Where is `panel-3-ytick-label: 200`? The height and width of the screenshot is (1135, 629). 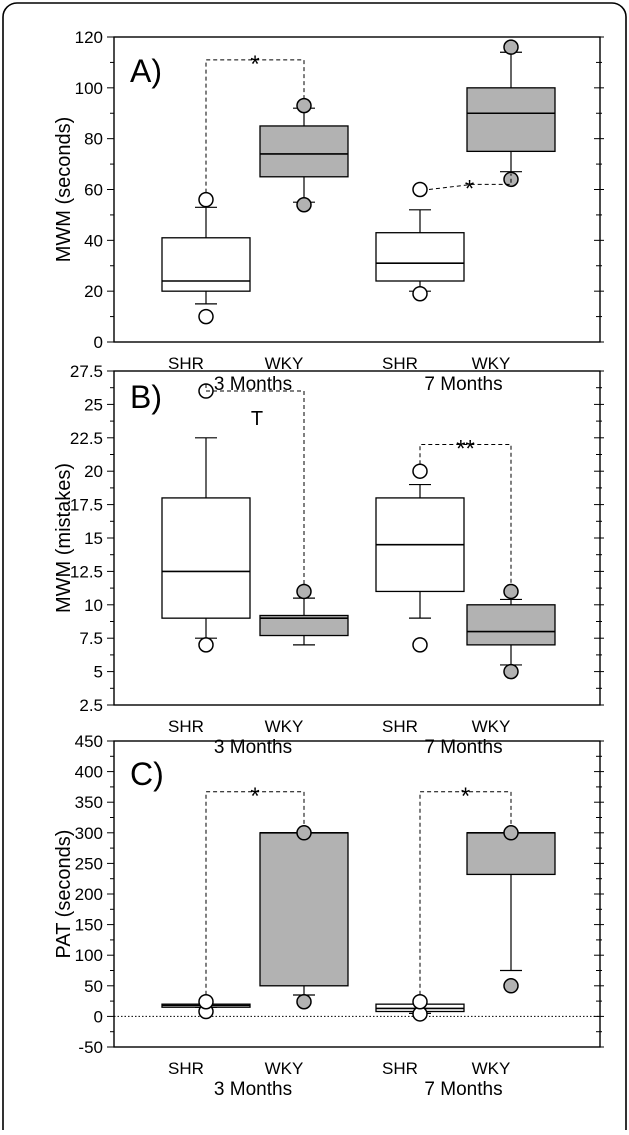 panel-3-ytick-label: 200 is located at coordinates (89, 894).